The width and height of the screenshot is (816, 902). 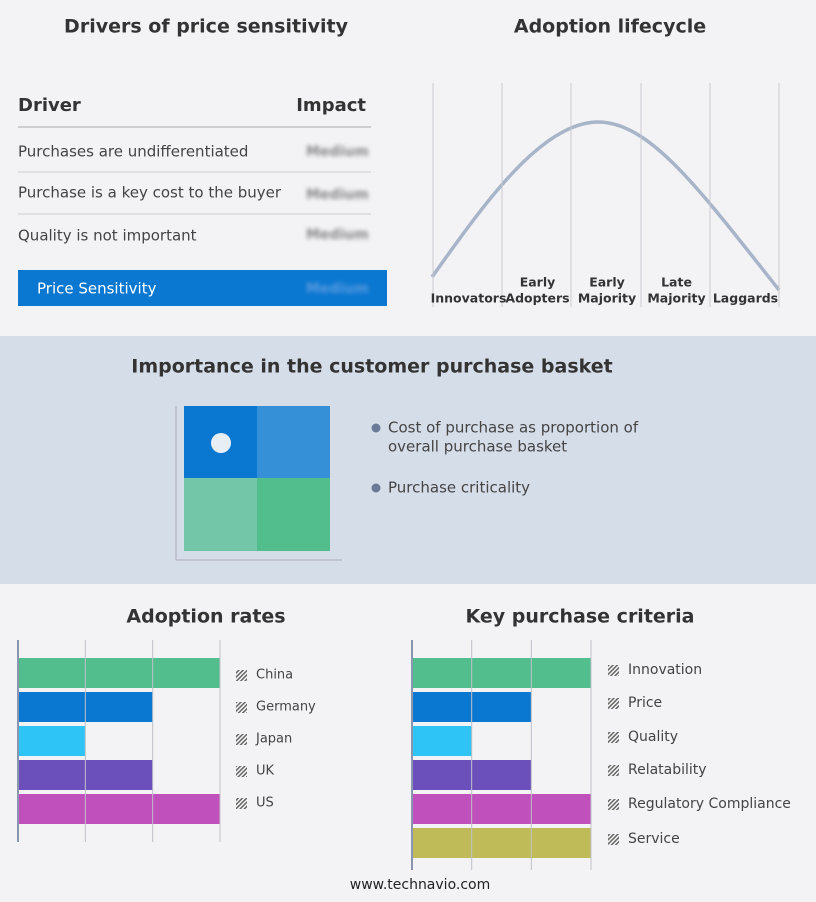 I want to click on summary-label: Price Sensitivity, so click(x=97, y=289).